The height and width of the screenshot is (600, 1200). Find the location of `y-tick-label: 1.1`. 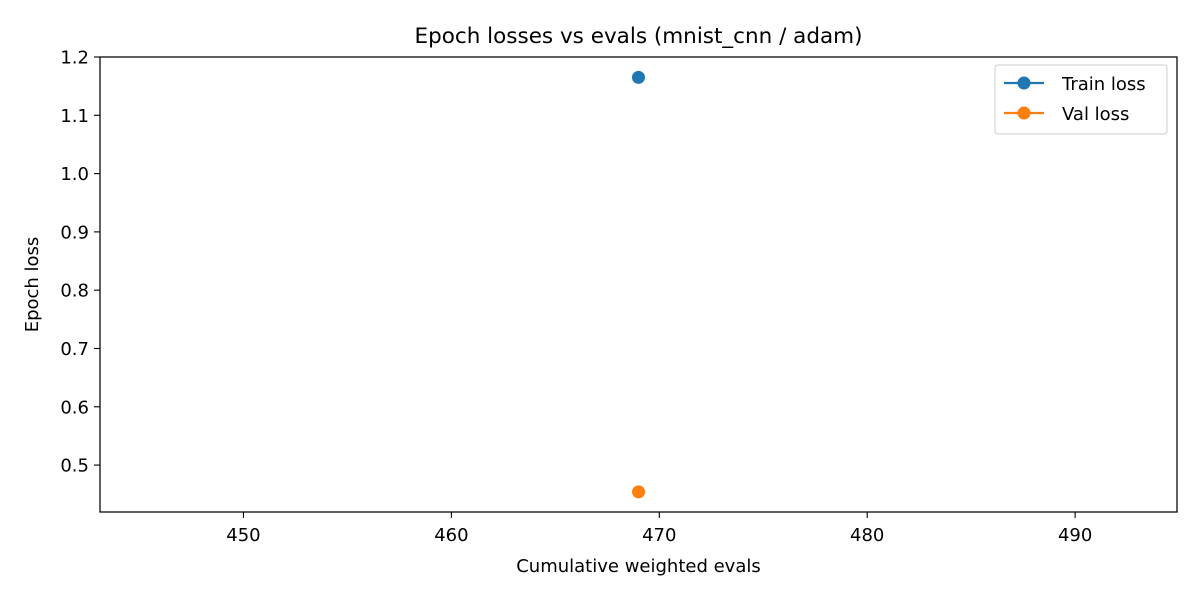

y-tick-label: 1.1 is located at coordinates (74, 116).